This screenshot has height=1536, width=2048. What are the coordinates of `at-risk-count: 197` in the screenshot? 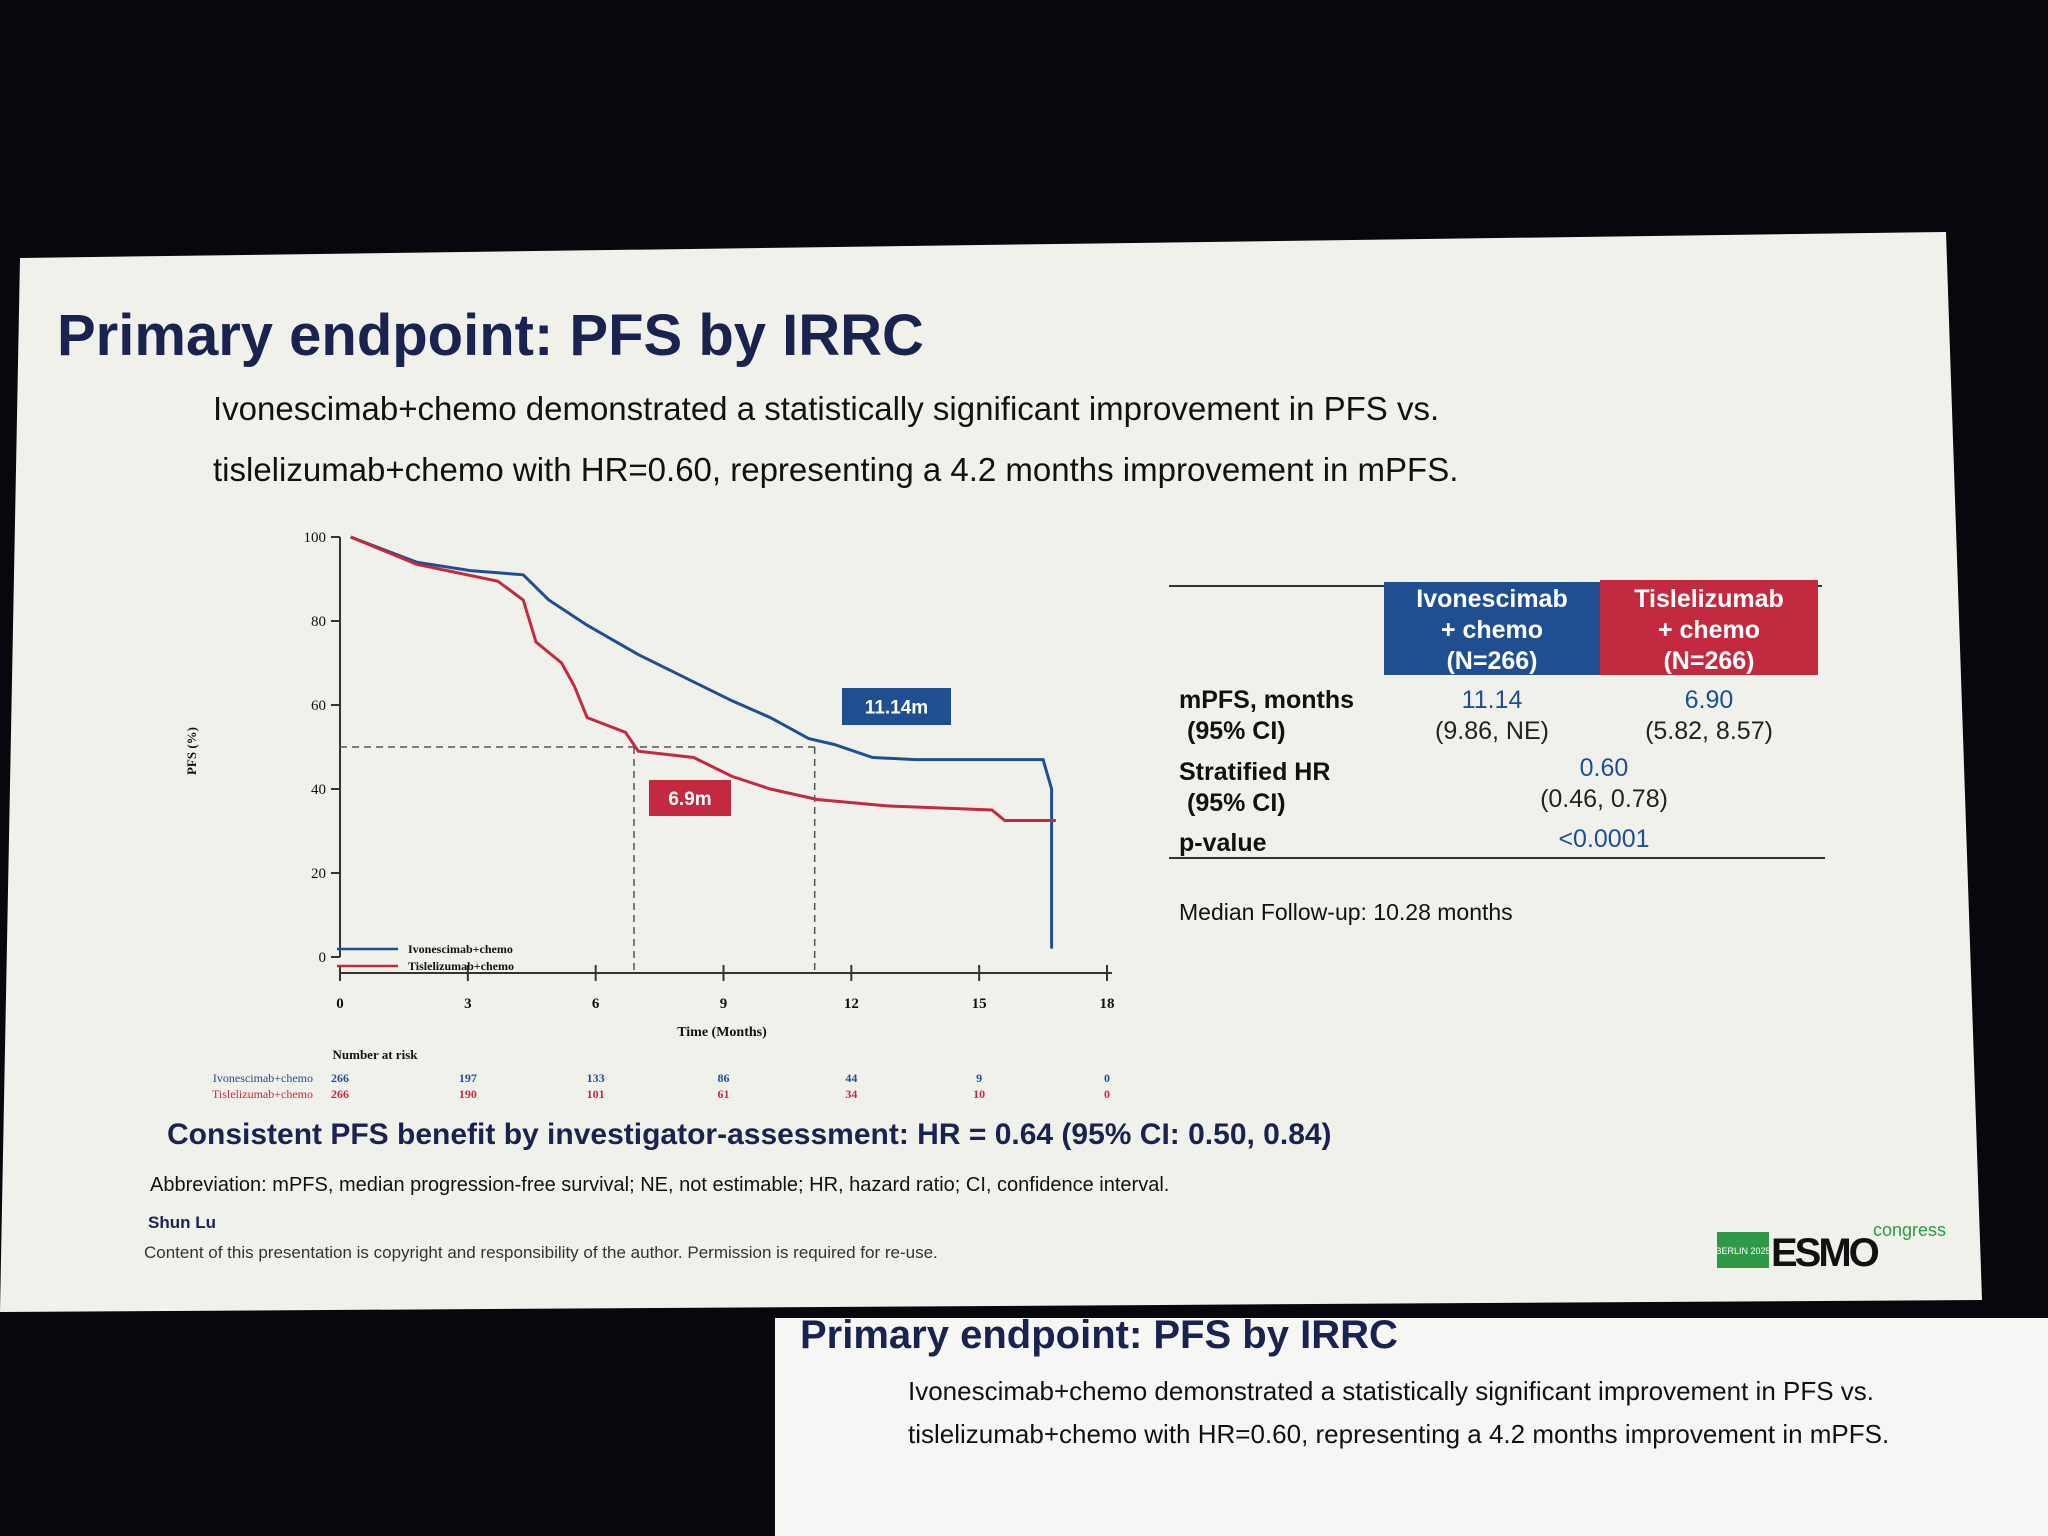 It's located at (468, 1078).